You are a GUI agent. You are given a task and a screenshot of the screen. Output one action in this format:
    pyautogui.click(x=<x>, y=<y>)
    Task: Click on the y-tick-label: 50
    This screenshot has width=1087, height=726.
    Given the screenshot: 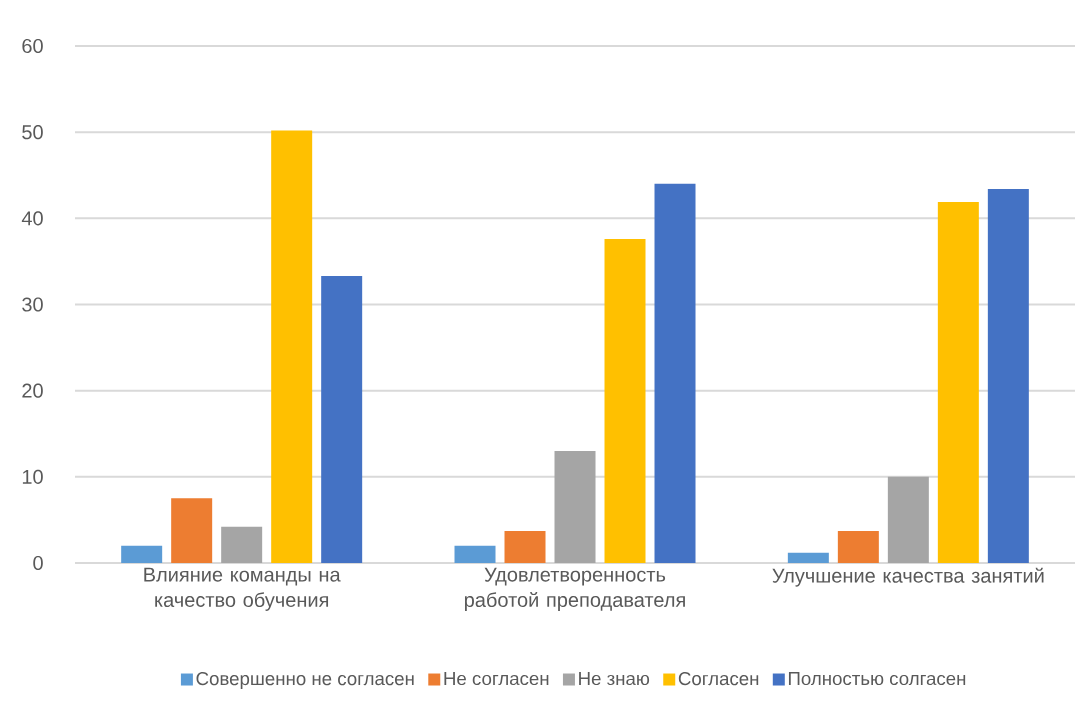 What is the action you would take?
    pyautogui.click(x=32, y=132)
    